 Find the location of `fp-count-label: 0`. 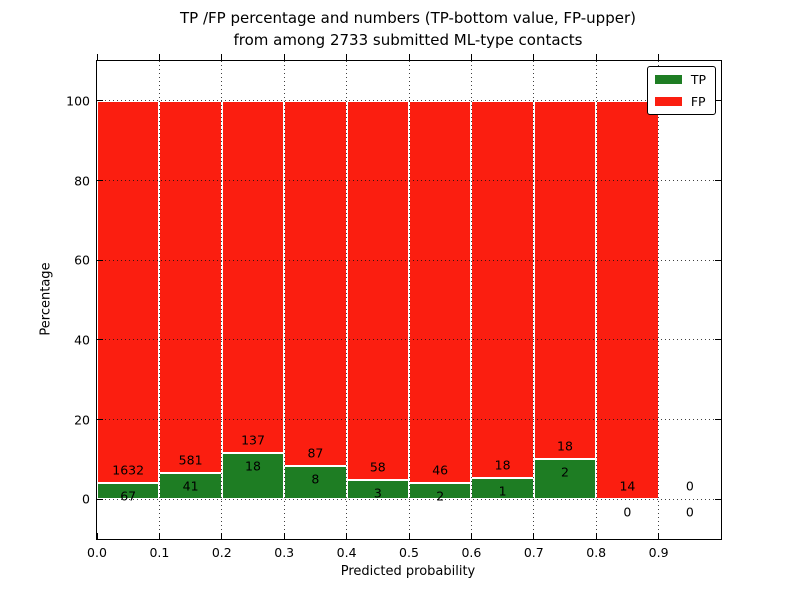

fp-count-label: 0 is located at coordinates (689, 486).